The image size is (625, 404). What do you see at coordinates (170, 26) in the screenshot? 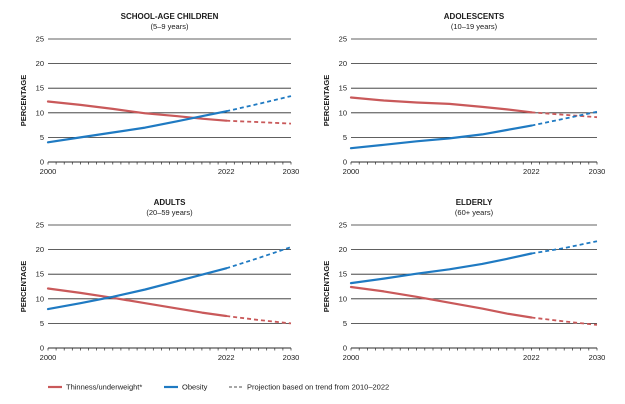
I see `chart-subtitle: (5–9 years)` at bounding box center [170, 26].